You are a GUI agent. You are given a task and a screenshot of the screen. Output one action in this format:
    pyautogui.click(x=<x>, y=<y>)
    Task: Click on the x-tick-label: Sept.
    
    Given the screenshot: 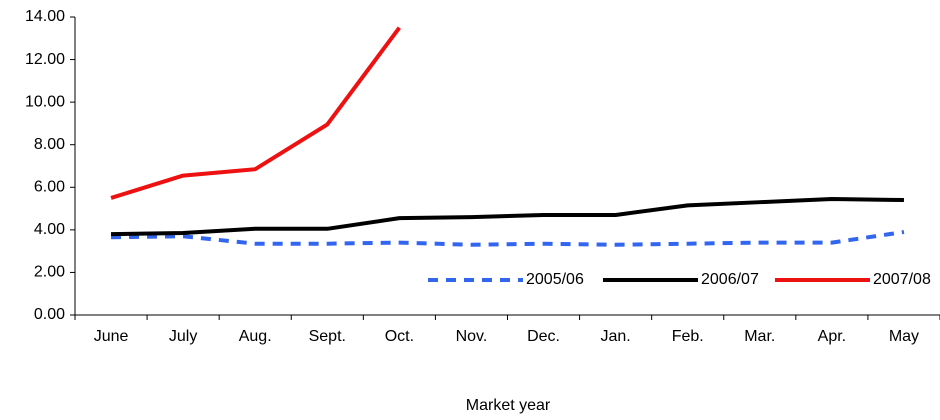 What is the action you would take?
    pyautogui.click(x=327, y=336)
    